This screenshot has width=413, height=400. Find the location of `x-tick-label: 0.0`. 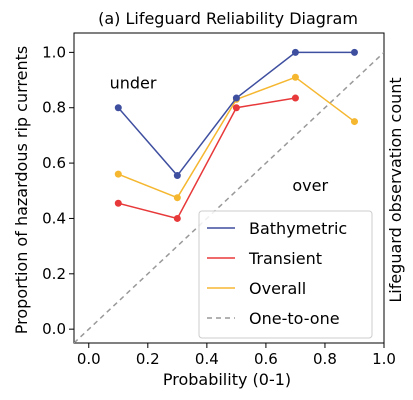

x-tick-label: 0.0 is located at coordinates (89, 359).